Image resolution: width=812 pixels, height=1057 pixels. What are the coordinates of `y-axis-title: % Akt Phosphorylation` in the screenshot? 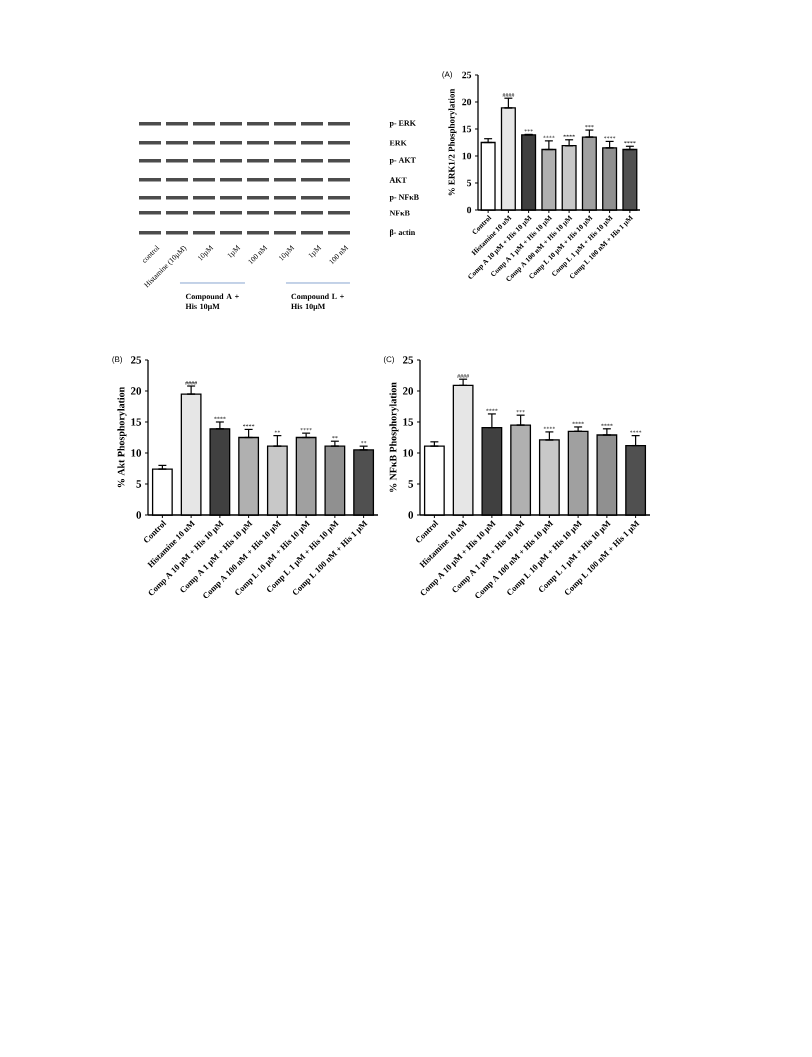 It's located at (122, 437).